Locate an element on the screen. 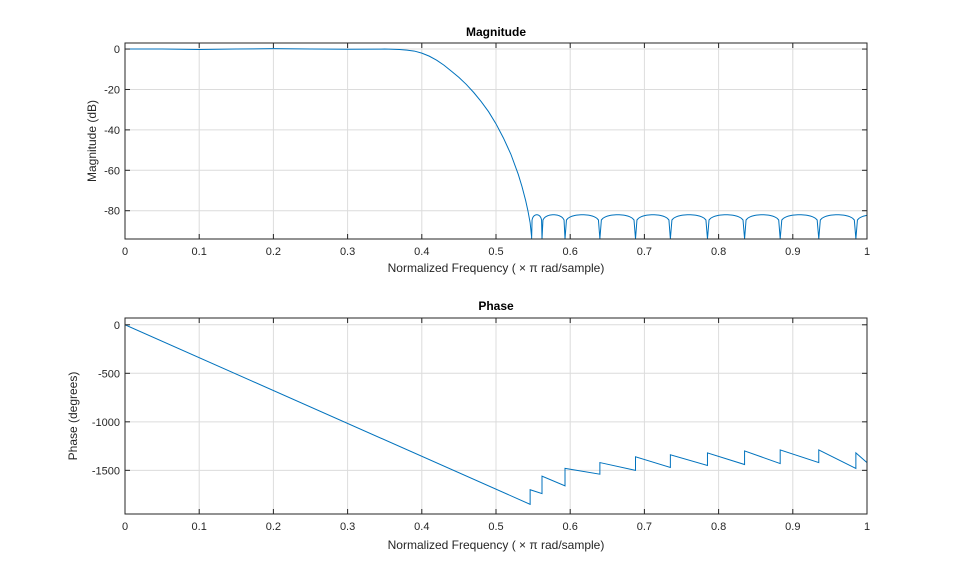  magnitude-xtick-label: 0.9 is located at coordinates (792, 252).